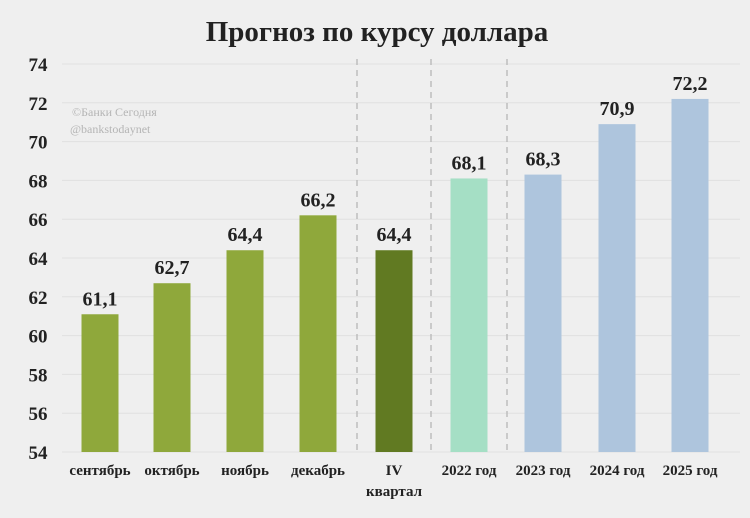 This screenshot has width=750, height=518. I want to click on data-label: 70,9, so click(617, 109).